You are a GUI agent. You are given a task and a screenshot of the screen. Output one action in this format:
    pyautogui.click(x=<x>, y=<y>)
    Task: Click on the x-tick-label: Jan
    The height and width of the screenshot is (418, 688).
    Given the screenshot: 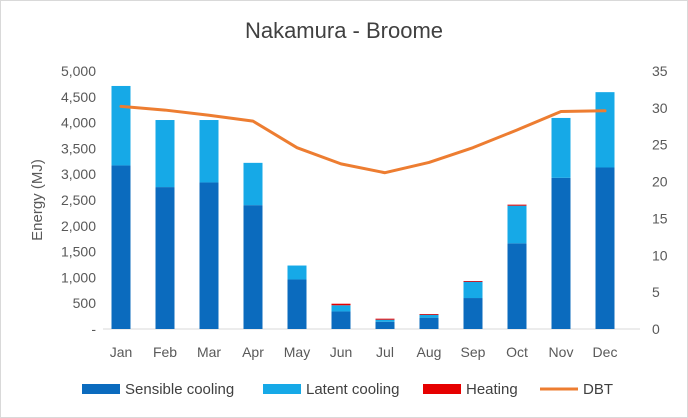 What is the action you would take?
    pyautogui.click(x=121, y=352)
    